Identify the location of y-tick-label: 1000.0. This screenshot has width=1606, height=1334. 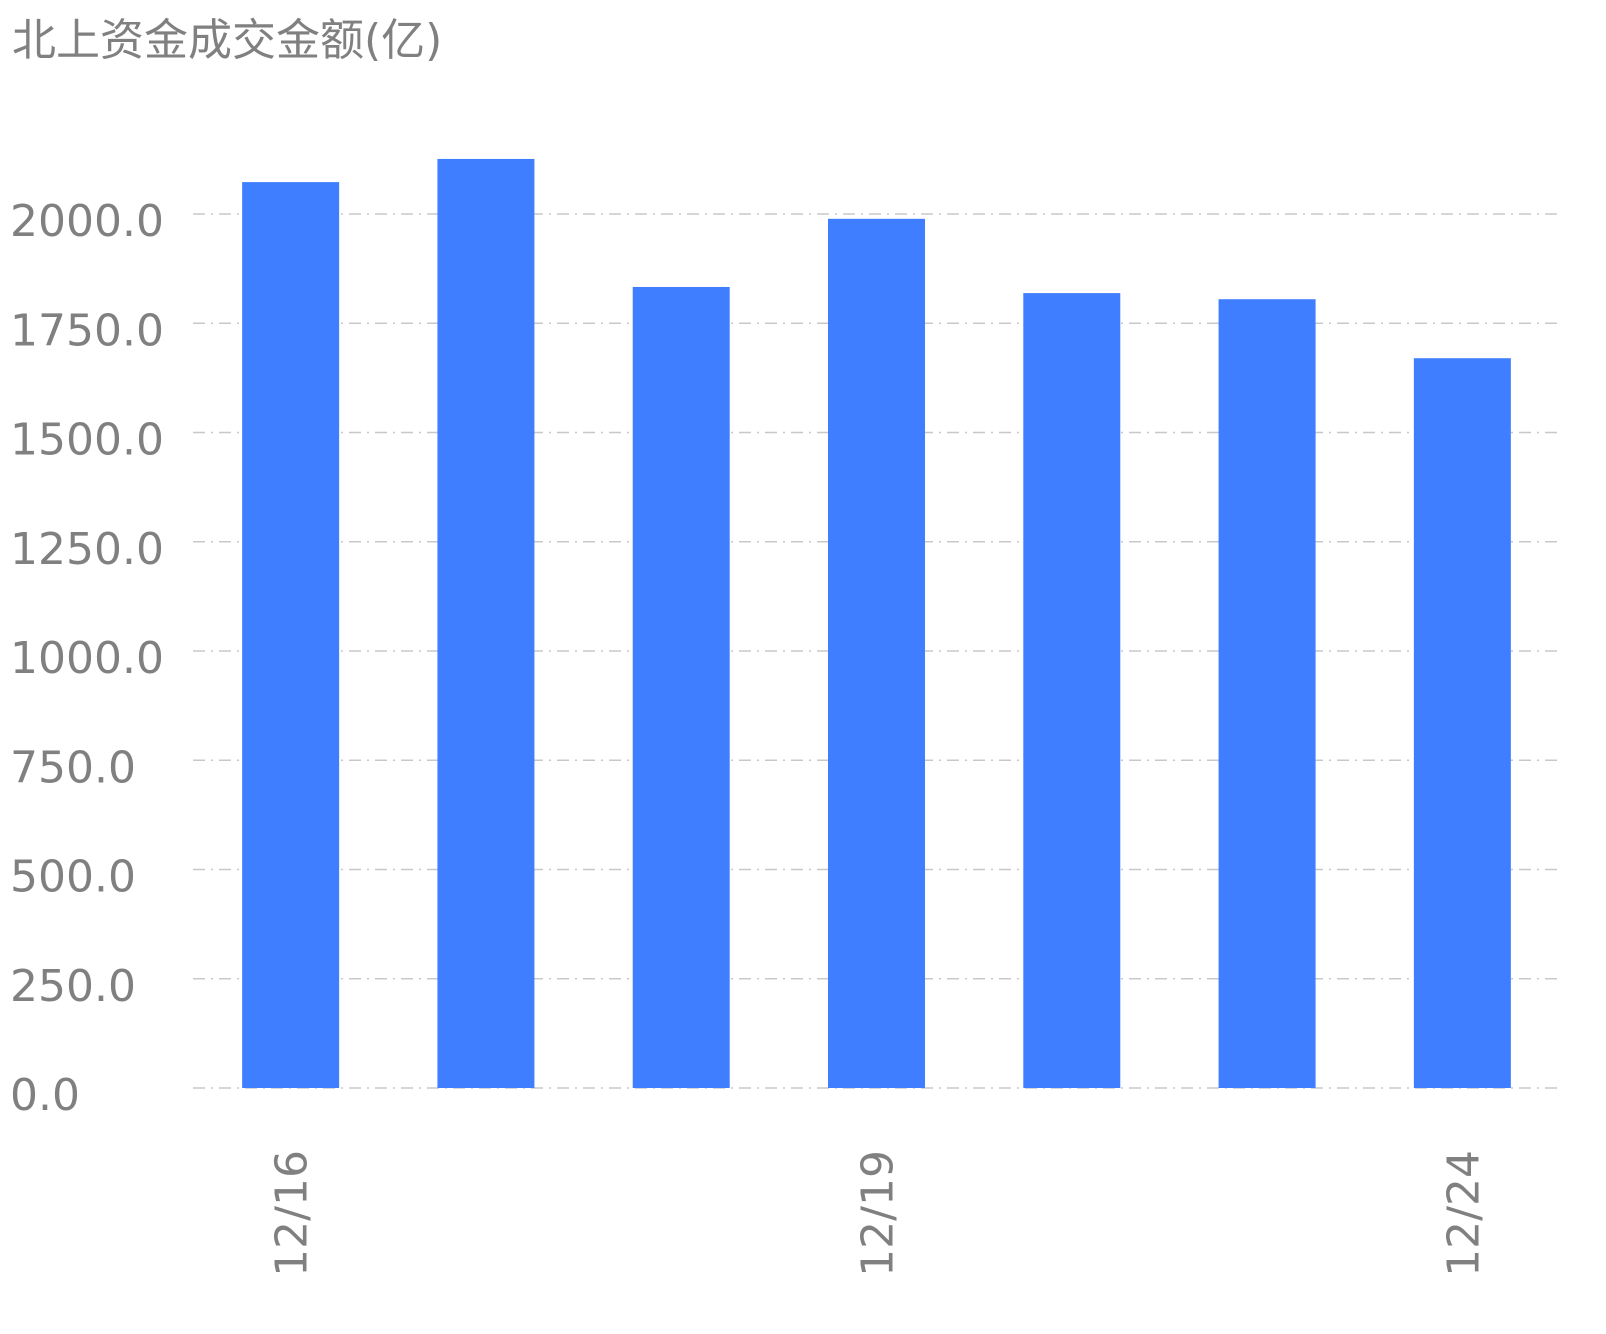
(87, 658).